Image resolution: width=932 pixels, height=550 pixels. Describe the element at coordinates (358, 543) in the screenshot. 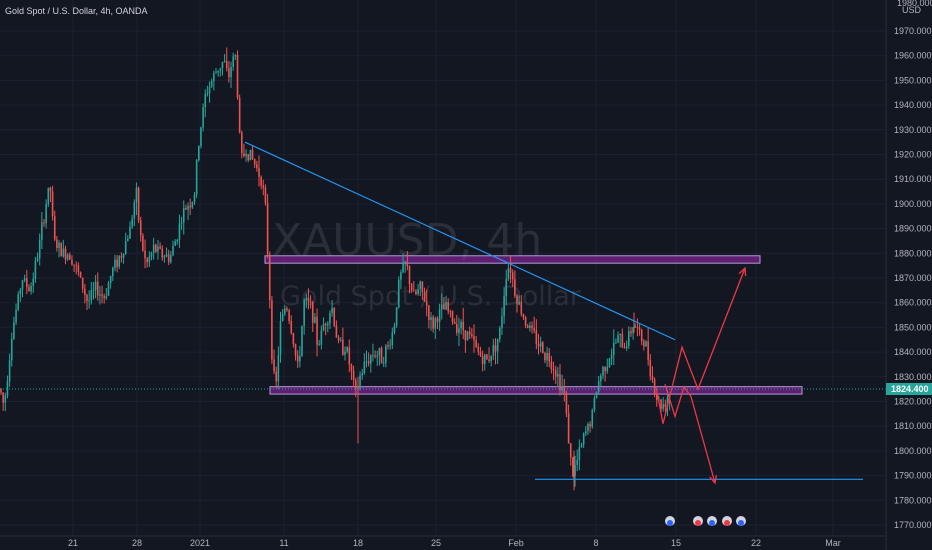

I see `x-tick-label: 18` at that location.